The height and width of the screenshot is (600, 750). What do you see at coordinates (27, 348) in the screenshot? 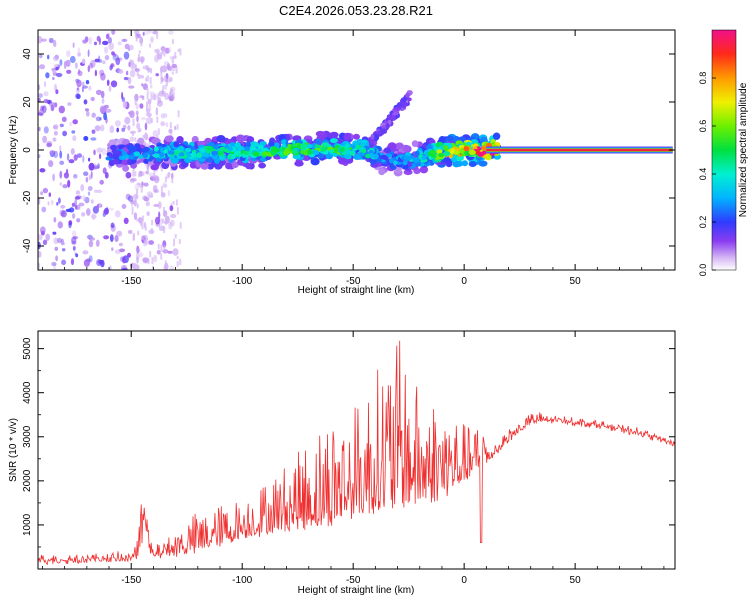
I see `y-tick-label: 5000` at bounding box center [27, 348].